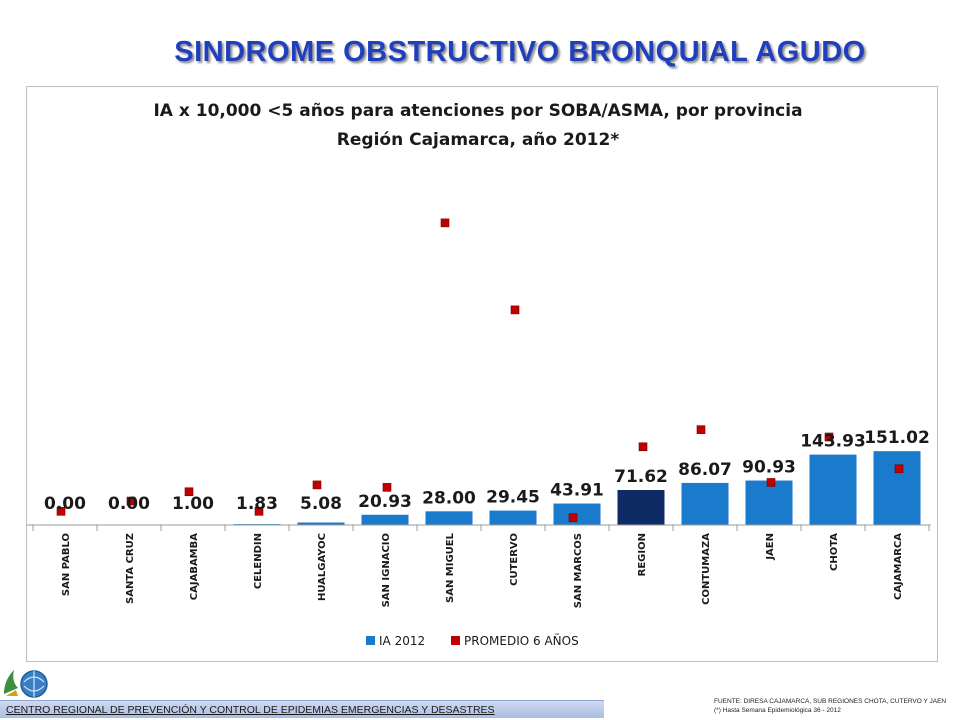 The width and height of the screenshot is (960, 720). What do you see at coordinates (706, 569) in the screenshot?
I see `category-label-contumaza: CONTUMAZA` at bounding box center [706, 569].